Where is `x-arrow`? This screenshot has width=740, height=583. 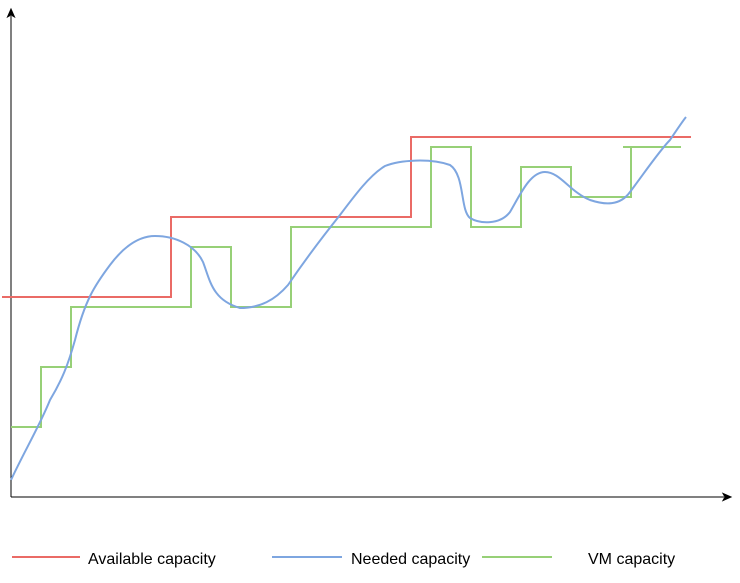
x-arrow is located at coordinates (727, 497).